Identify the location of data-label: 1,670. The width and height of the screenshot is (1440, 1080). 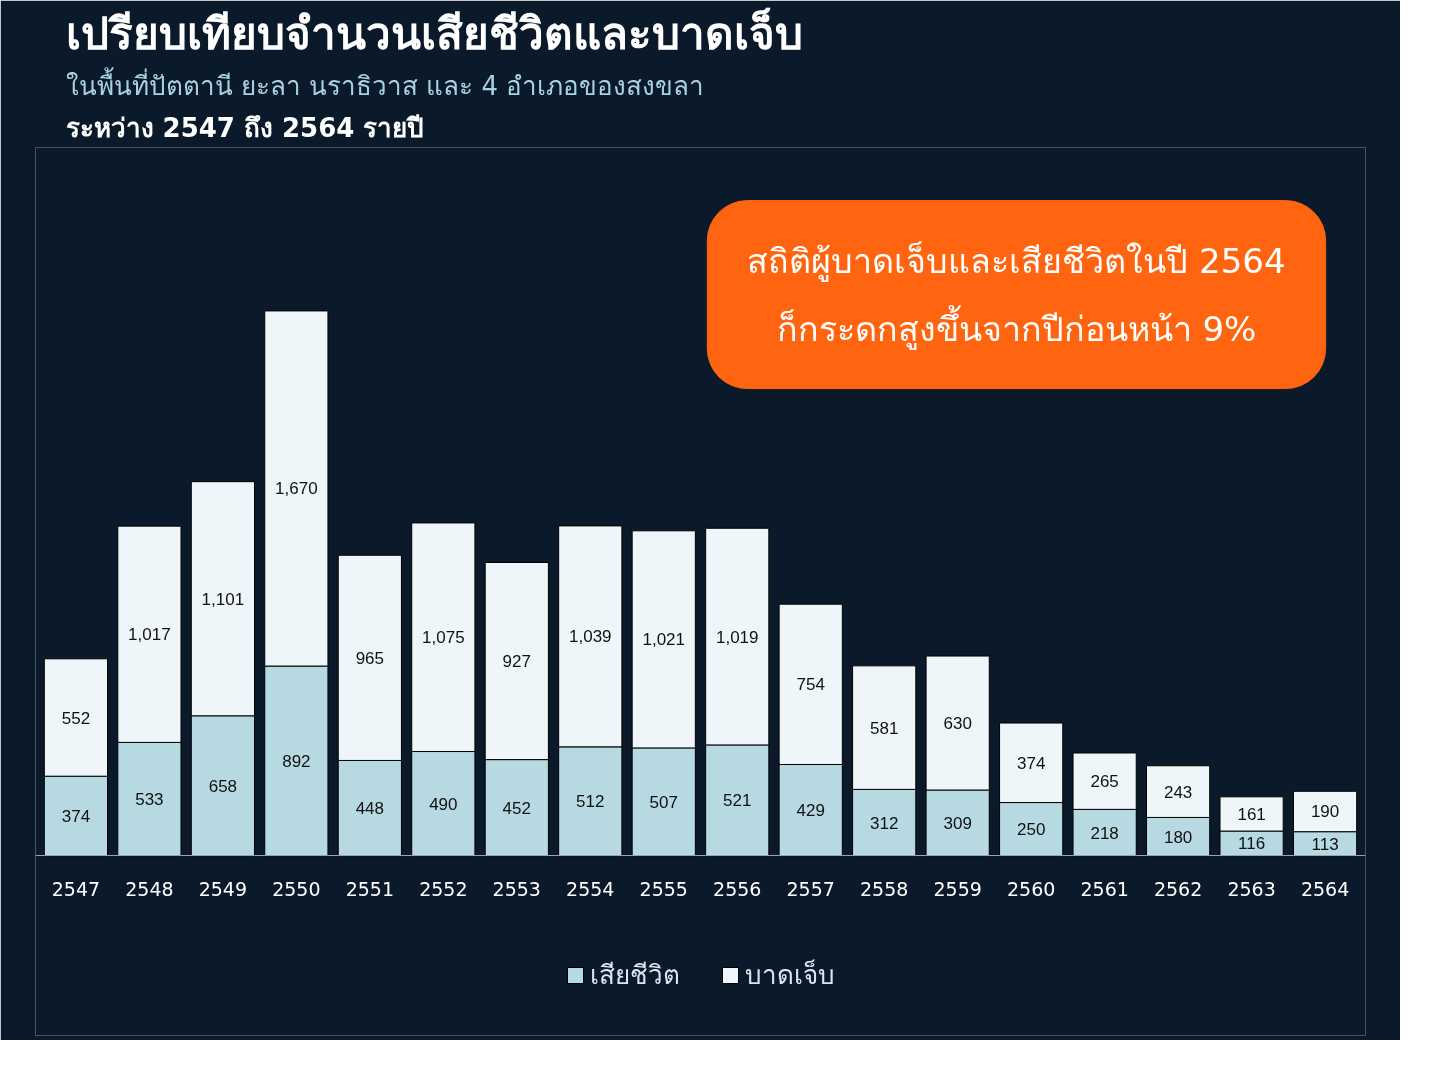
(296, 489).